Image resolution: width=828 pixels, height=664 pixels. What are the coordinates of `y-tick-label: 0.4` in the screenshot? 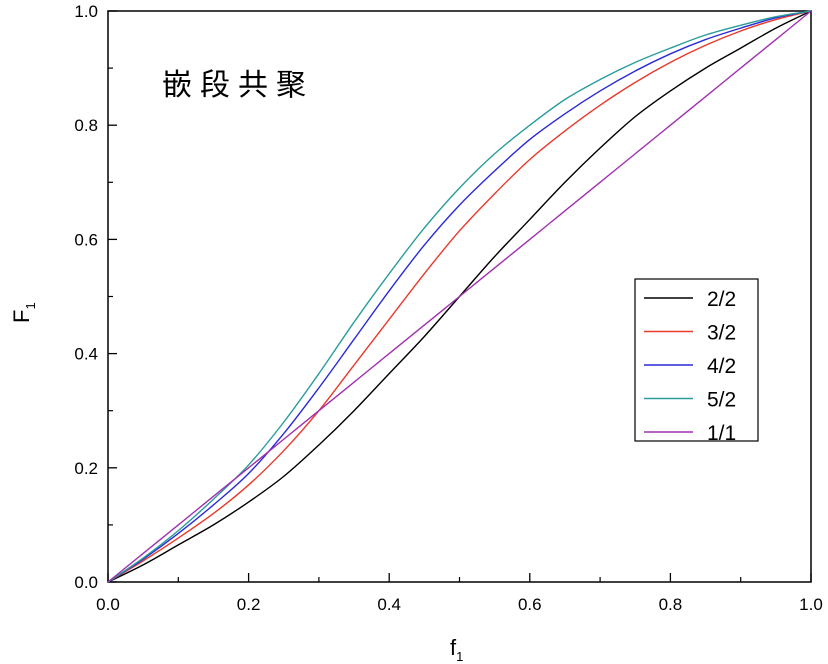 It's located at (86, 354).